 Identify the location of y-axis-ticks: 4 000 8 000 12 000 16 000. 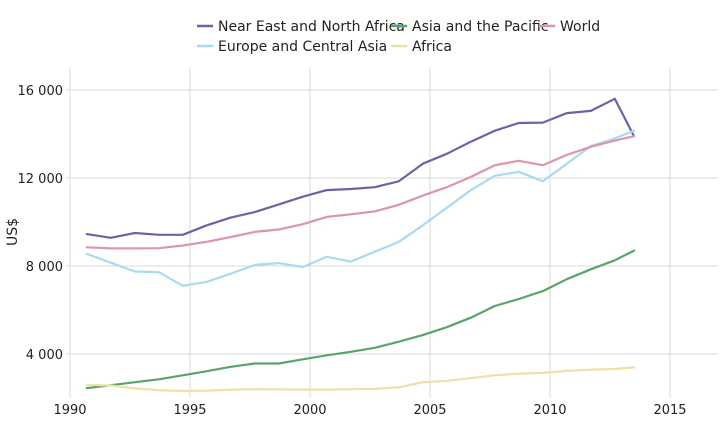
(41, 223).